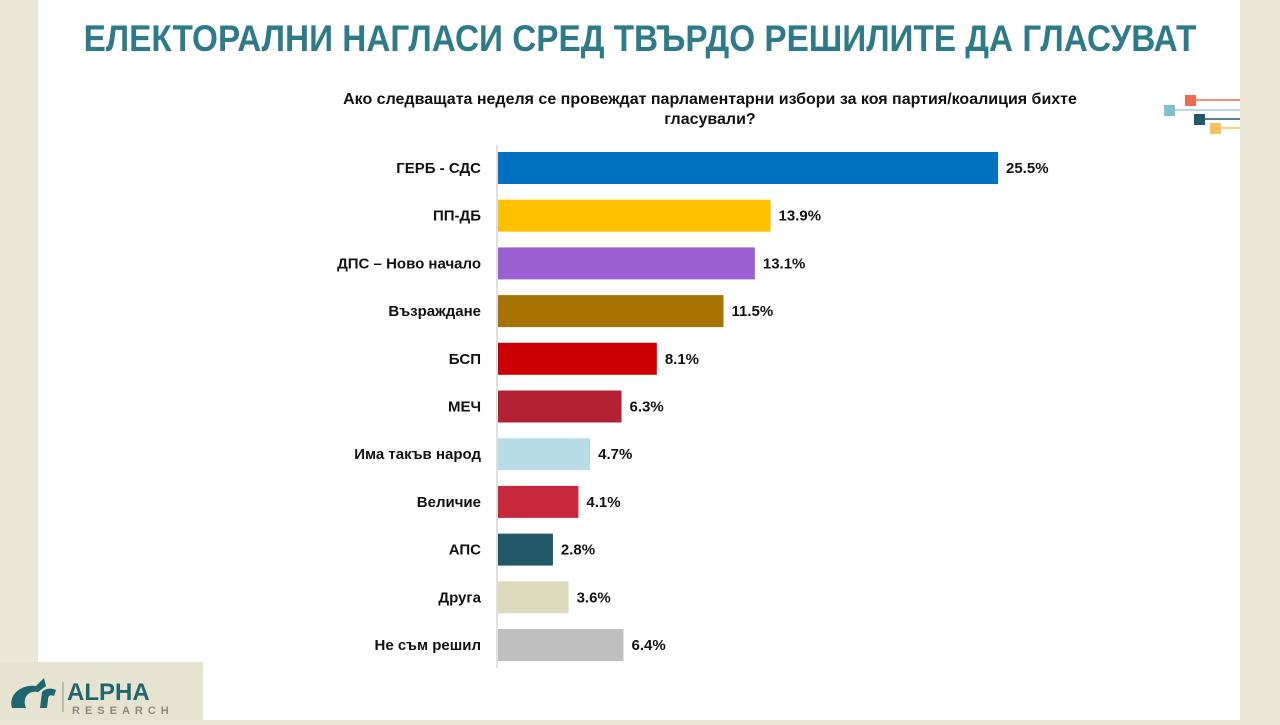 The height and width of the screenshot is (725, 1280). Describe the element at coordinates (465, 359) in the screenshot. I see `category-label: БСП` at that location.